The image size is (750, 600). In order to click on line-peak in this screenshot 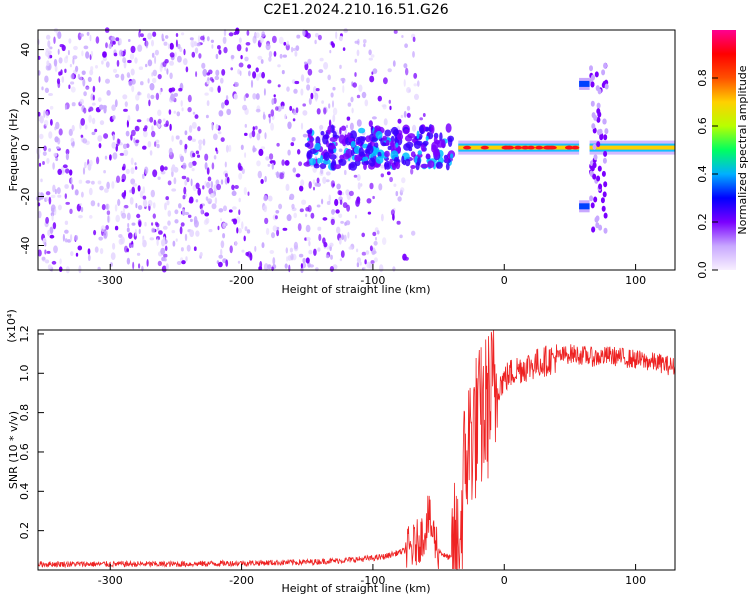, I will do `click(467, 147)`.